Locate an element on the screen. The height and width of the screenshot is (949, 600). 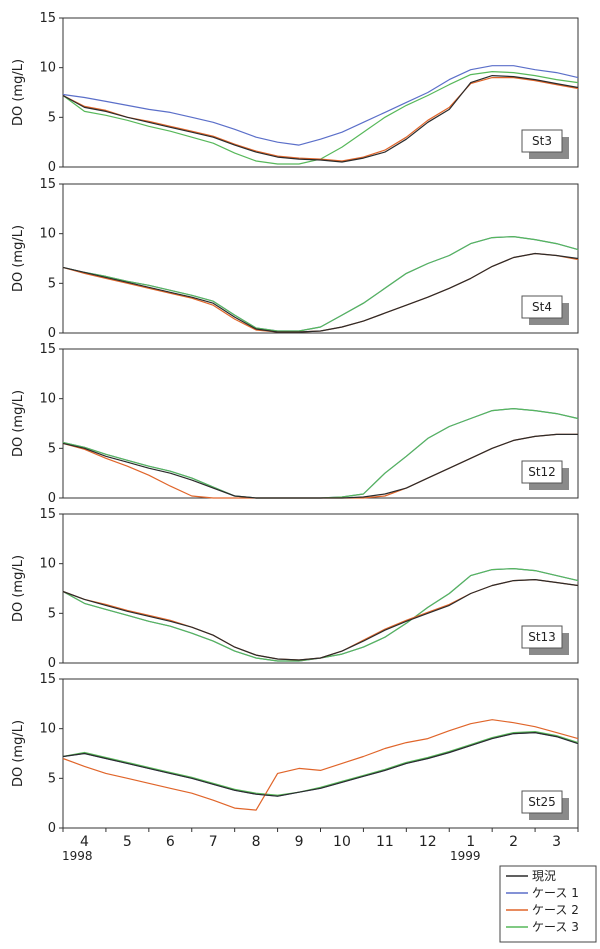
x-tick-label: 8 is located at coordinates (256, 842).